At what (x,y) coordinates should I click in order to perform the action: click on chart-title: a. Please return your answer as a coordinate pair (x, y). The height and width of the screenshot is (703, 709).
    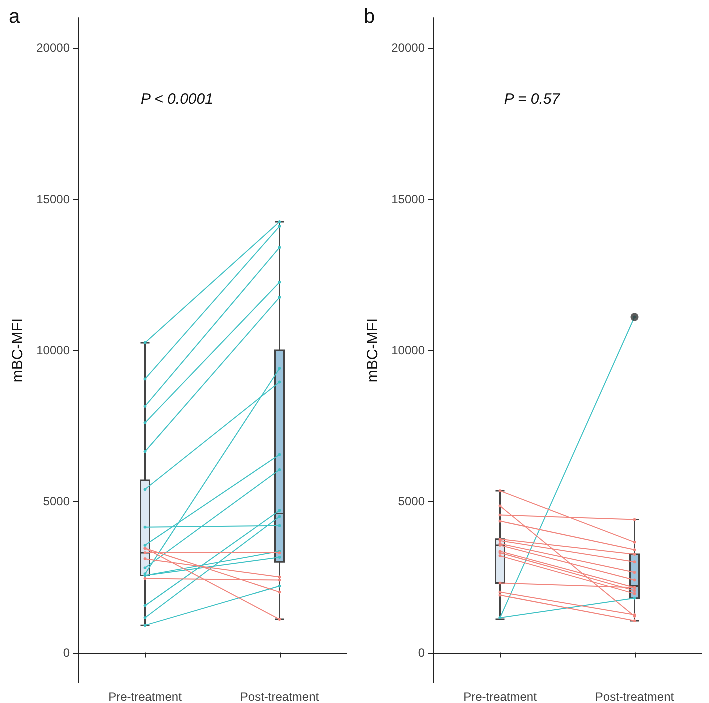
    Looking at the image, I should click on (15, 17).